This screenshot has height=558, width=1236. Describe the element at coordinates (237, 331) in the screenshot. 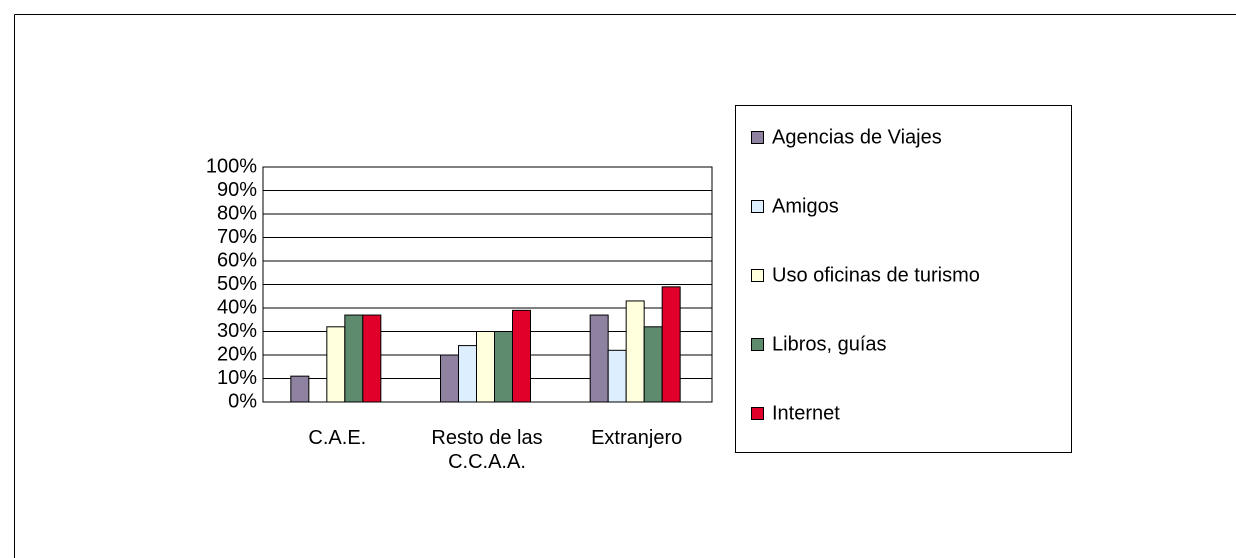

I see `y-tick-label: 30%` at that location.